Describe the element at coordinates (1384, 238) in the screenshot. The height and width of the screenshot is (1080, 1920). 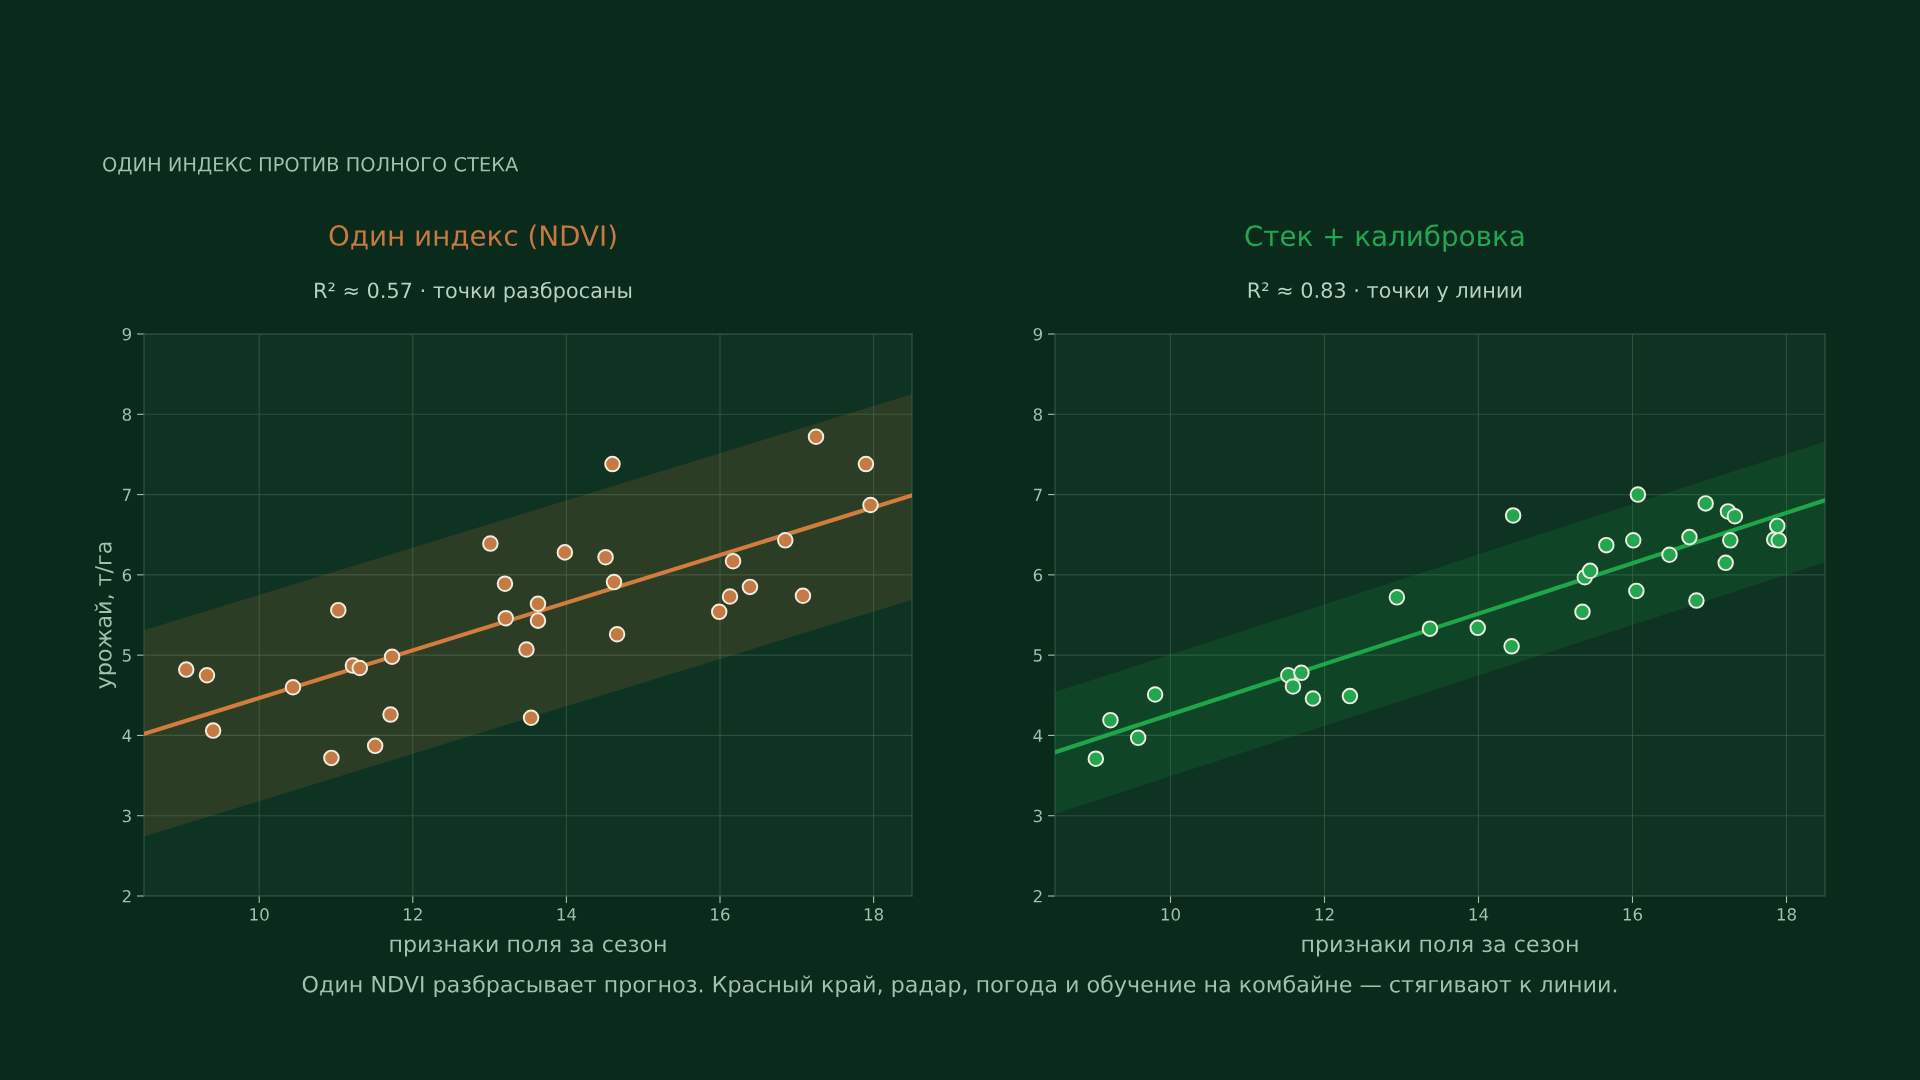
I see `chart-title: Стек + калибровка` at that location.